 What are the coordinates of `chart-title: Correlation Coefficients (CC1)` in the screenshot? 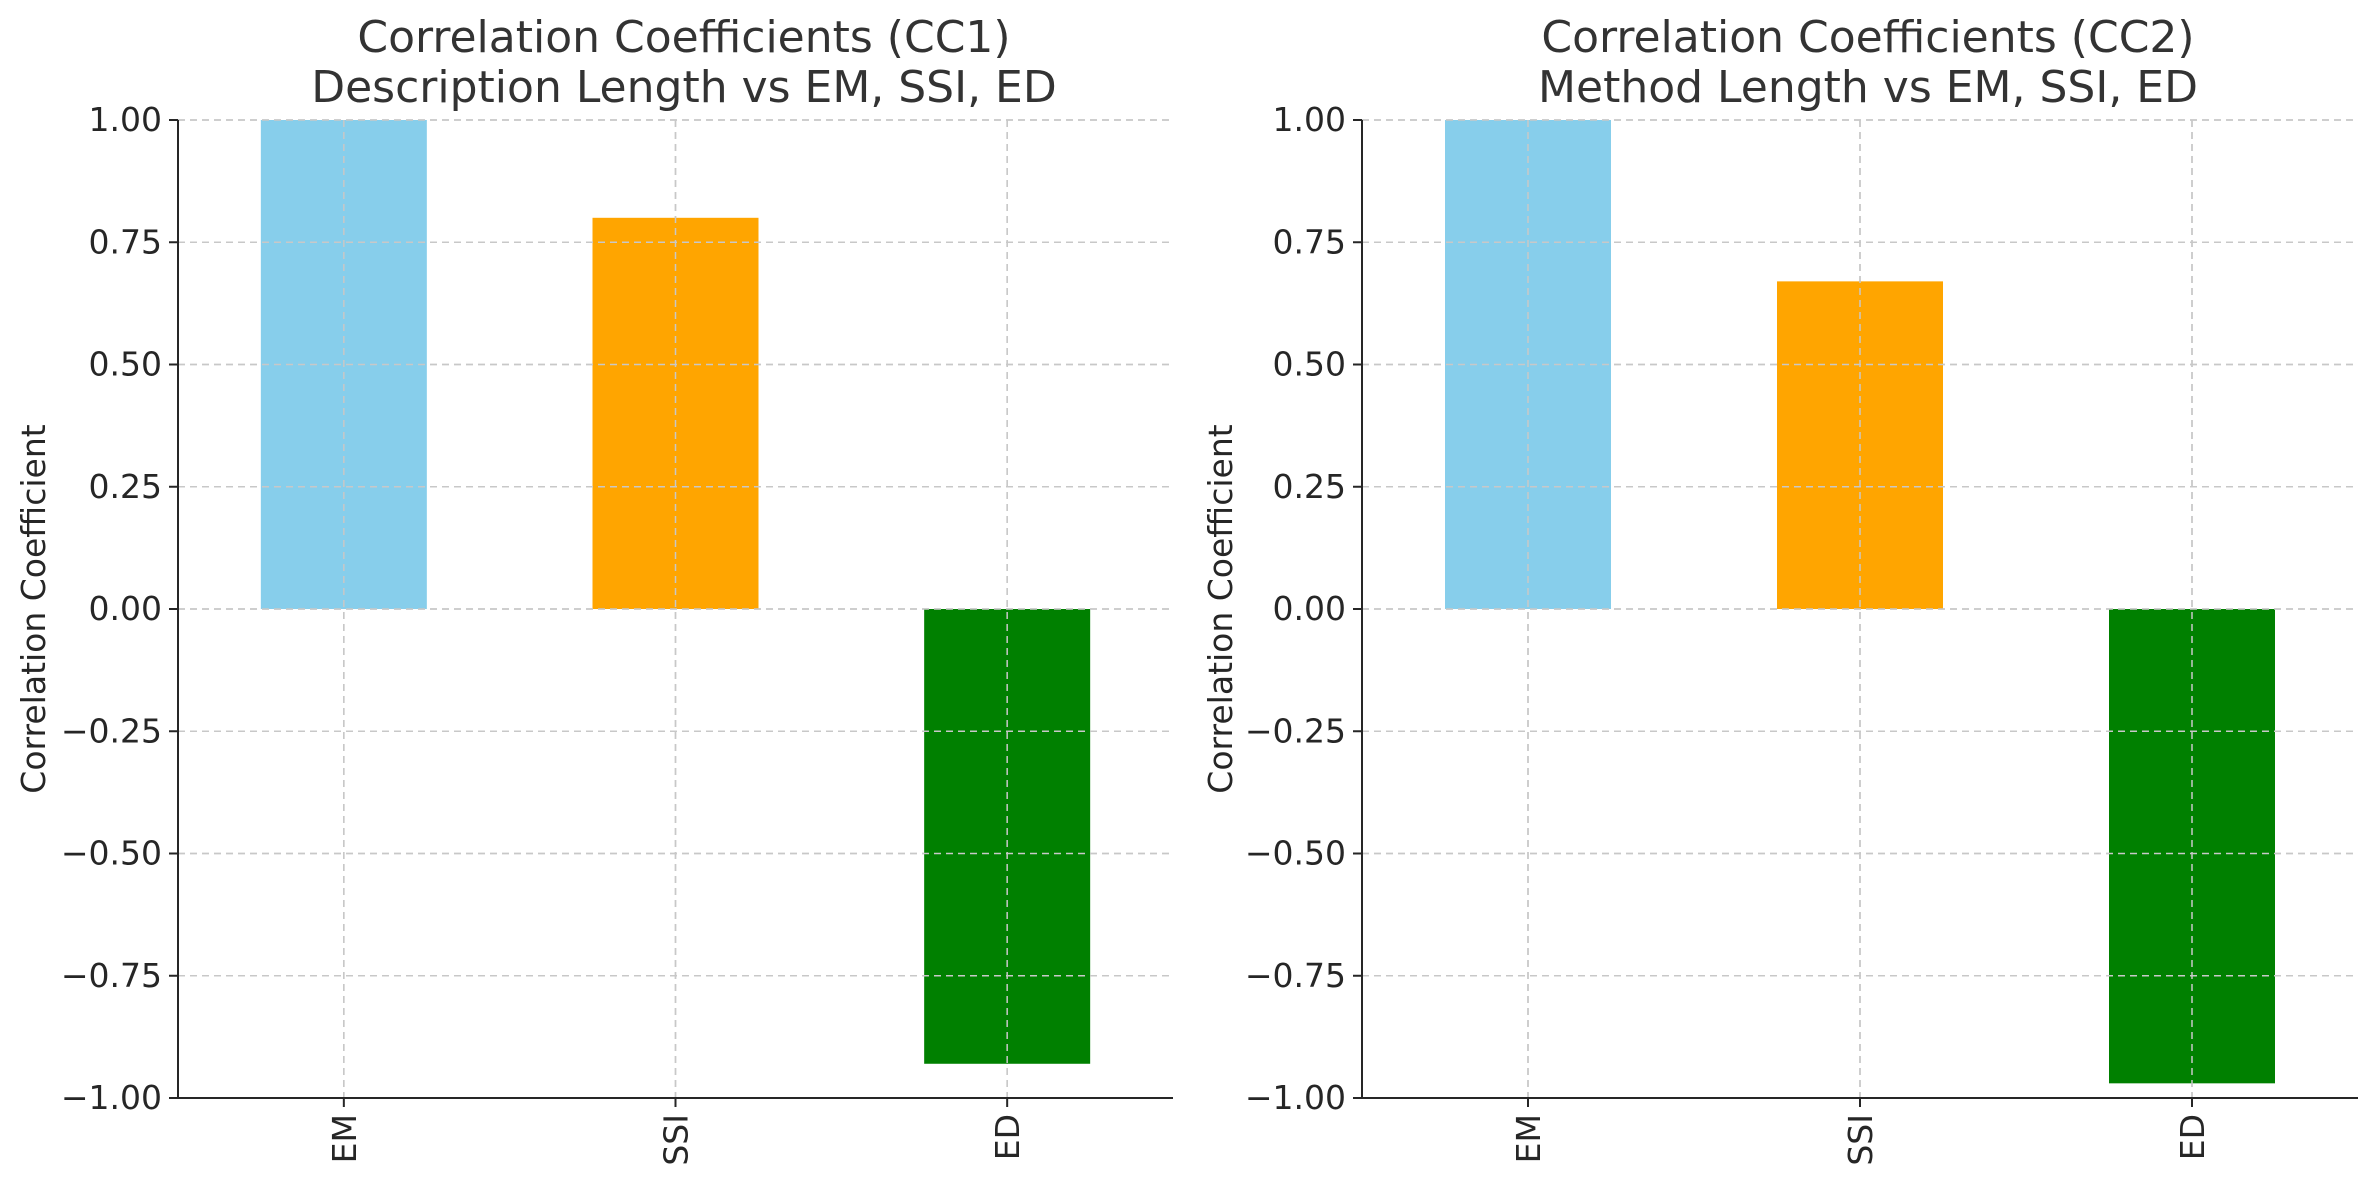 It's located at (683, 37).